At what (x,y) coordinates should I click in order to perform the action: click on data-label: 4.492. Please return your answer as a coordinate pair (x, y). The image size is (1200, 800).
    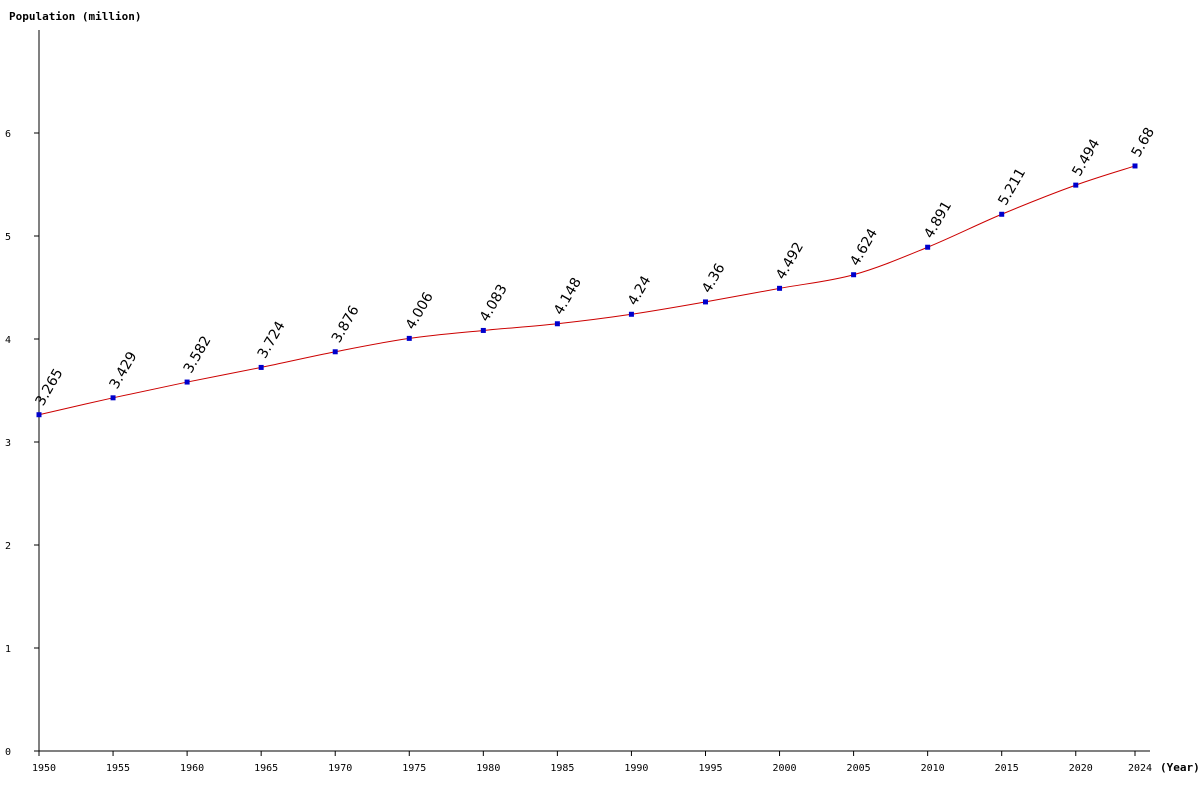
    Looking at the image, I should click on (790, 261).